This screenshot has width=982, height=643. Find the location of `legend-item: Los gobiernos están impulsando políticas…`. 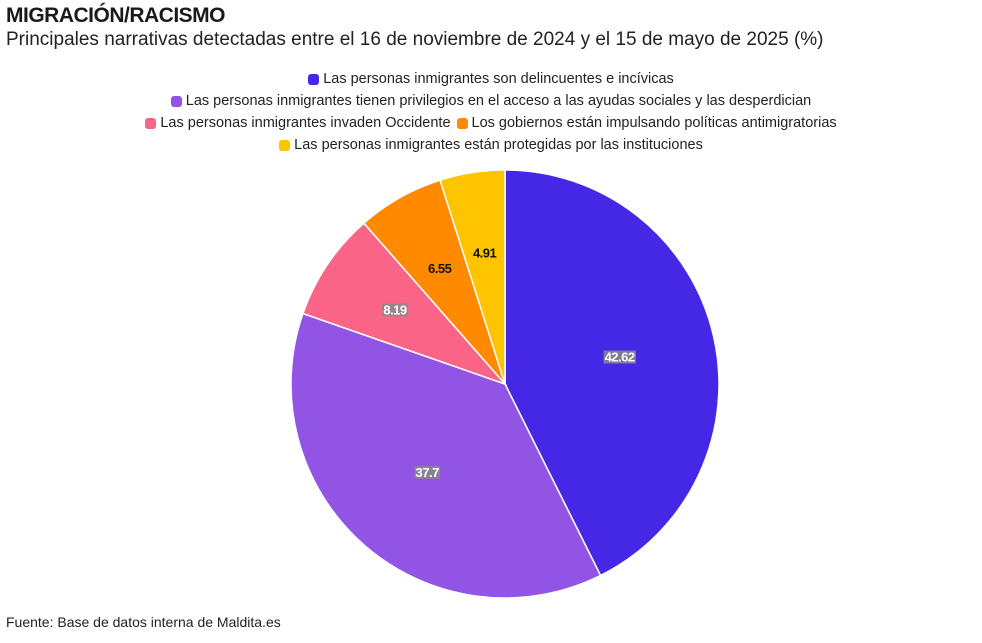

legend-item: Los gobiernos están impulsando políticas… is located at coordinates (646, 123).